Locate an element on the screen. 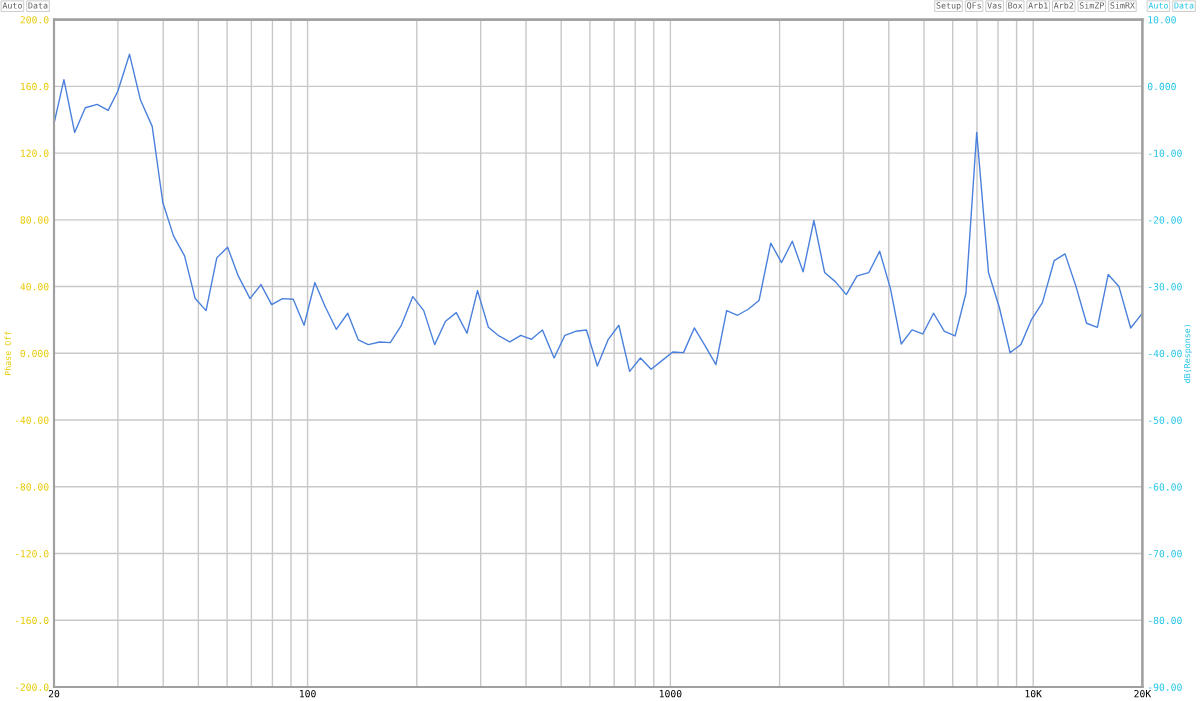 The height and width of the screenshot is (701, 1200). y2-tick-label: -10.00 is located at coordinates (1165, 153).